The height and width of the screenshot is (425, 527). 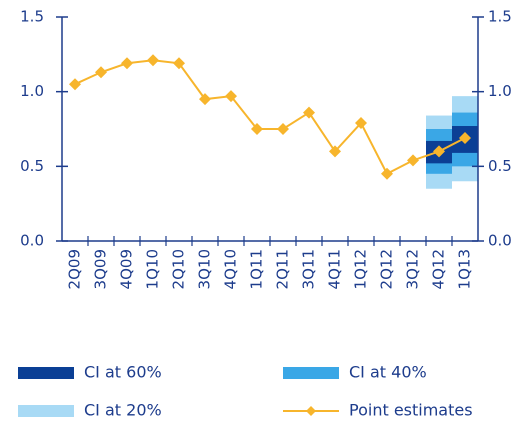 I want to click on x-tick-label: 4Q09, so click(x=127, y=269).